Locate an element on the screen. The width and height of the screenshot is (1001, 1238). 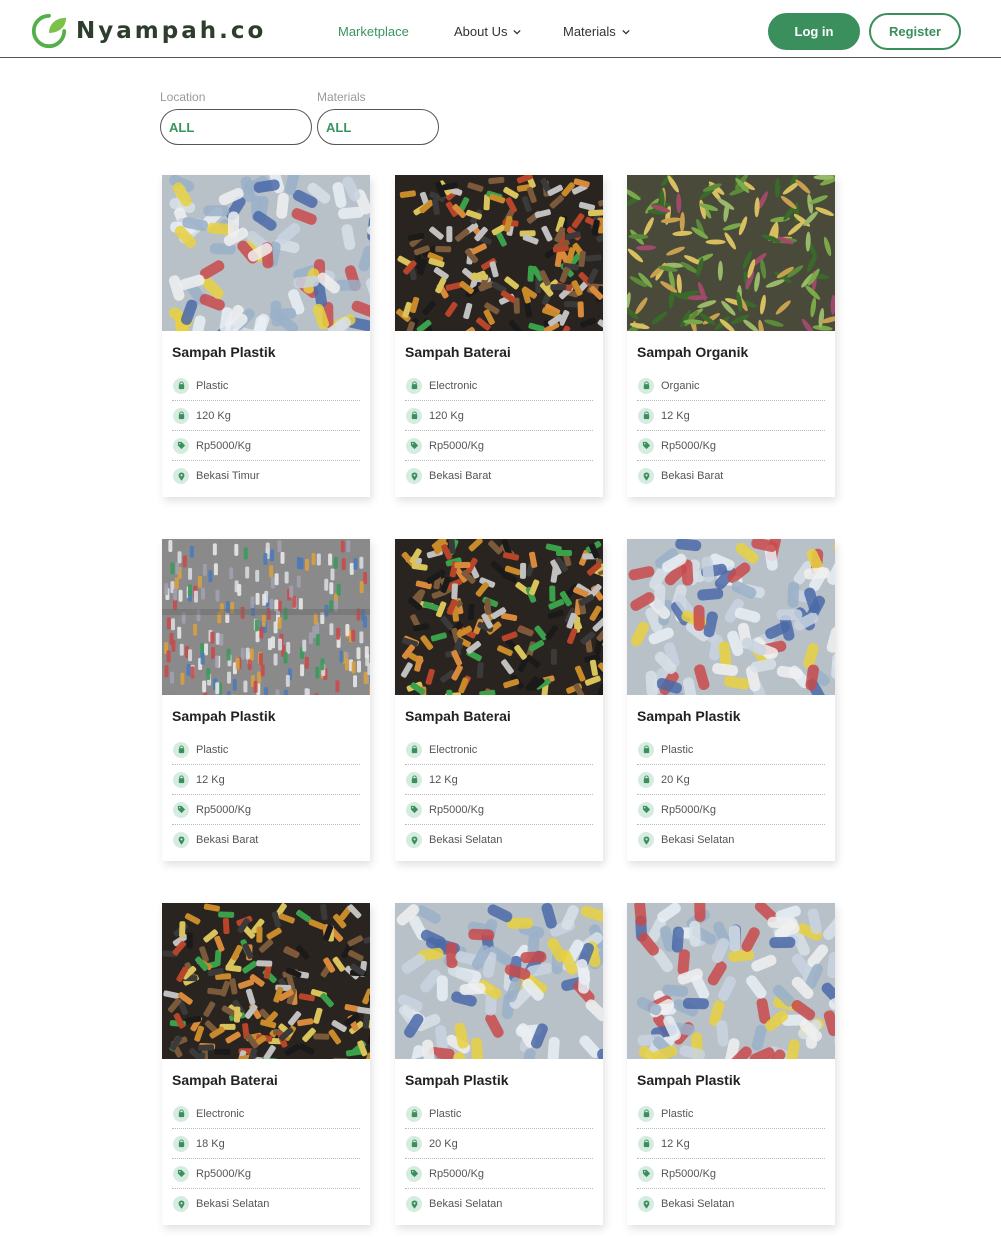
brand-name: Nyampah.co is located at coordinates (171, 31).